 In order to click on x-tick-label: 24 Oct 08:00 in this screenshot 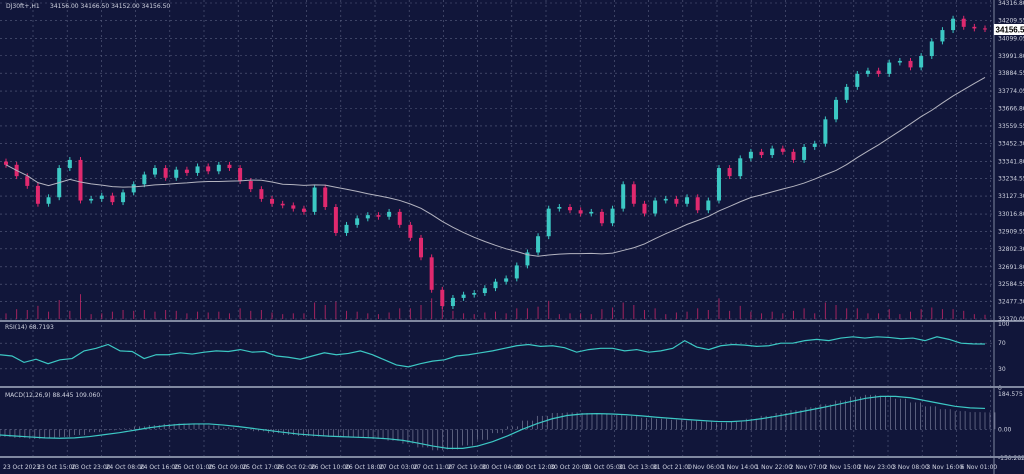, I will do `click(125, 467)`.